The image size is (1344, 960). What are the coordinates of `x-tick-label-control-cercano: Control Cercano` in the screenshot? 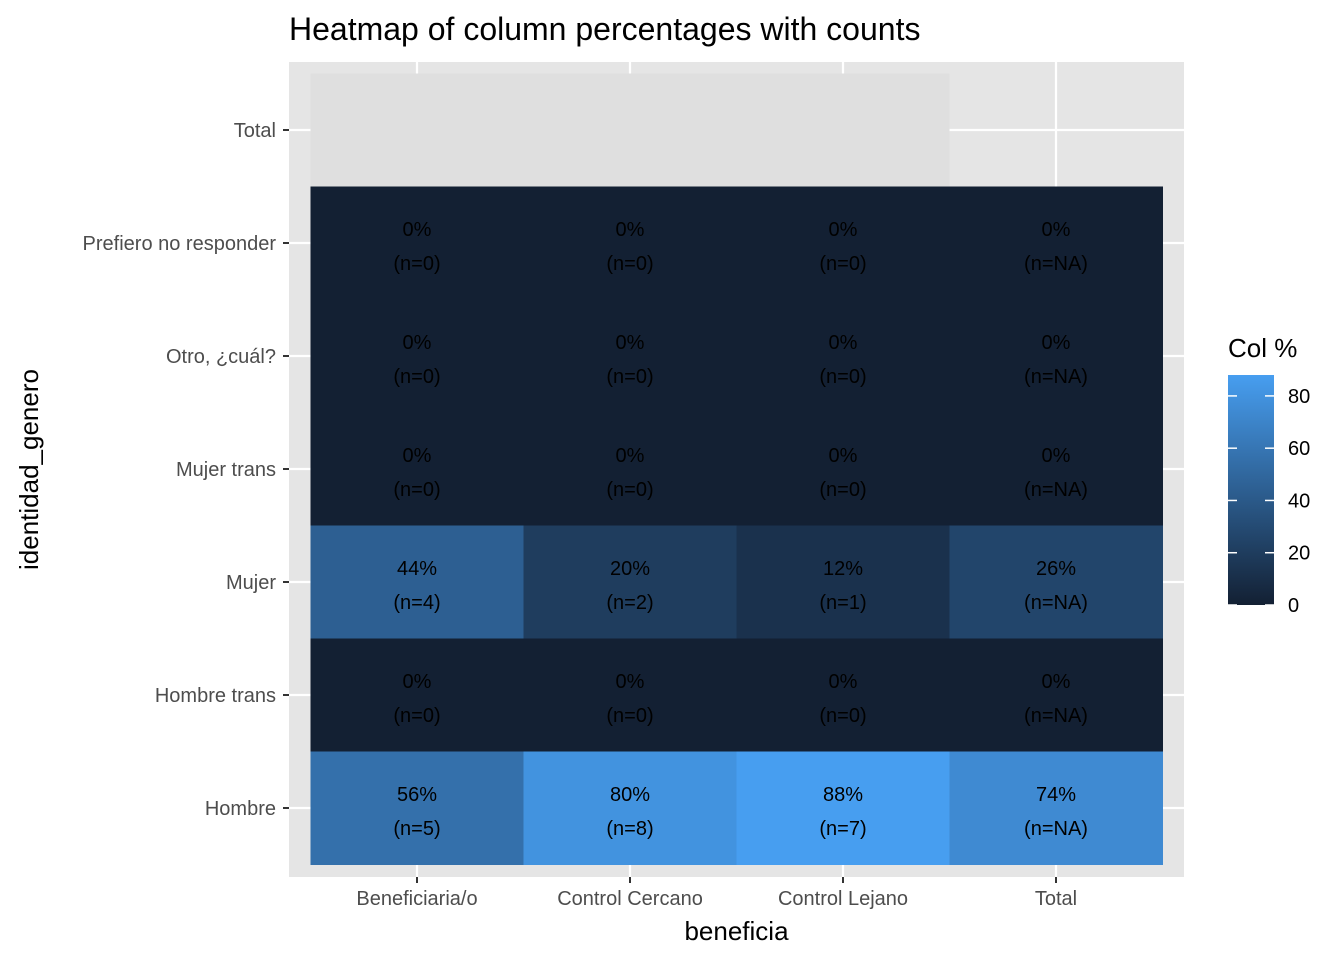 It's located at (630, 899).